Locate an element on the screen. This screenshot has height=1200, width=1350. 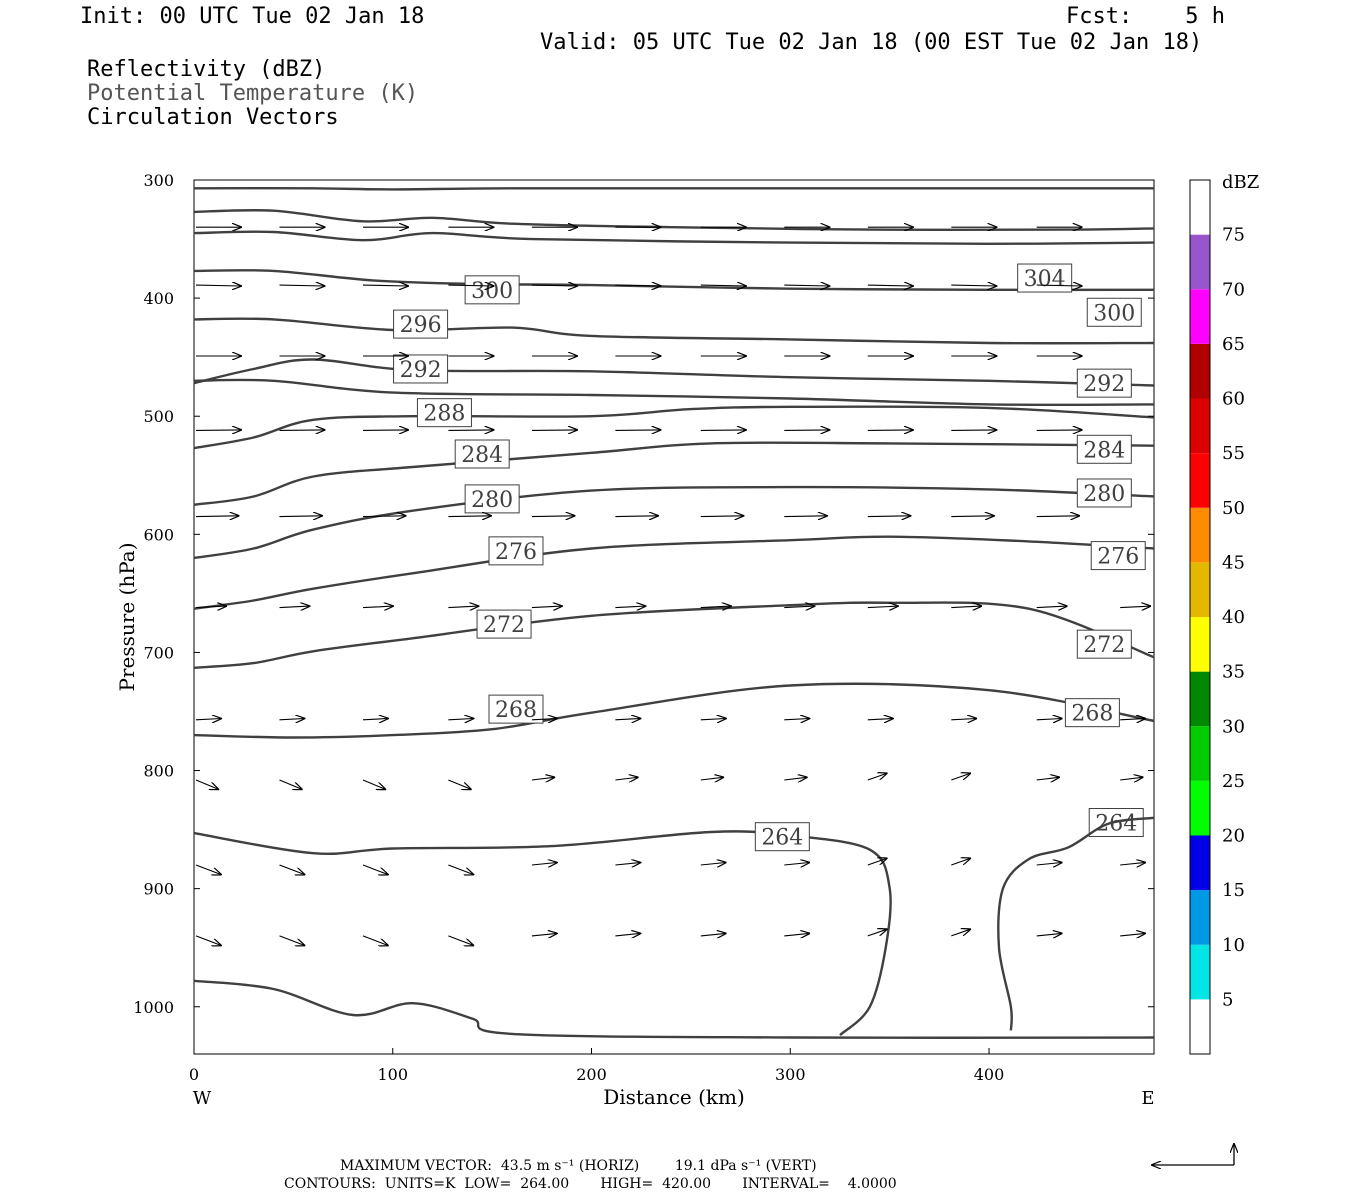
y-tick-label: 700 is located at coordinates (158, 652).